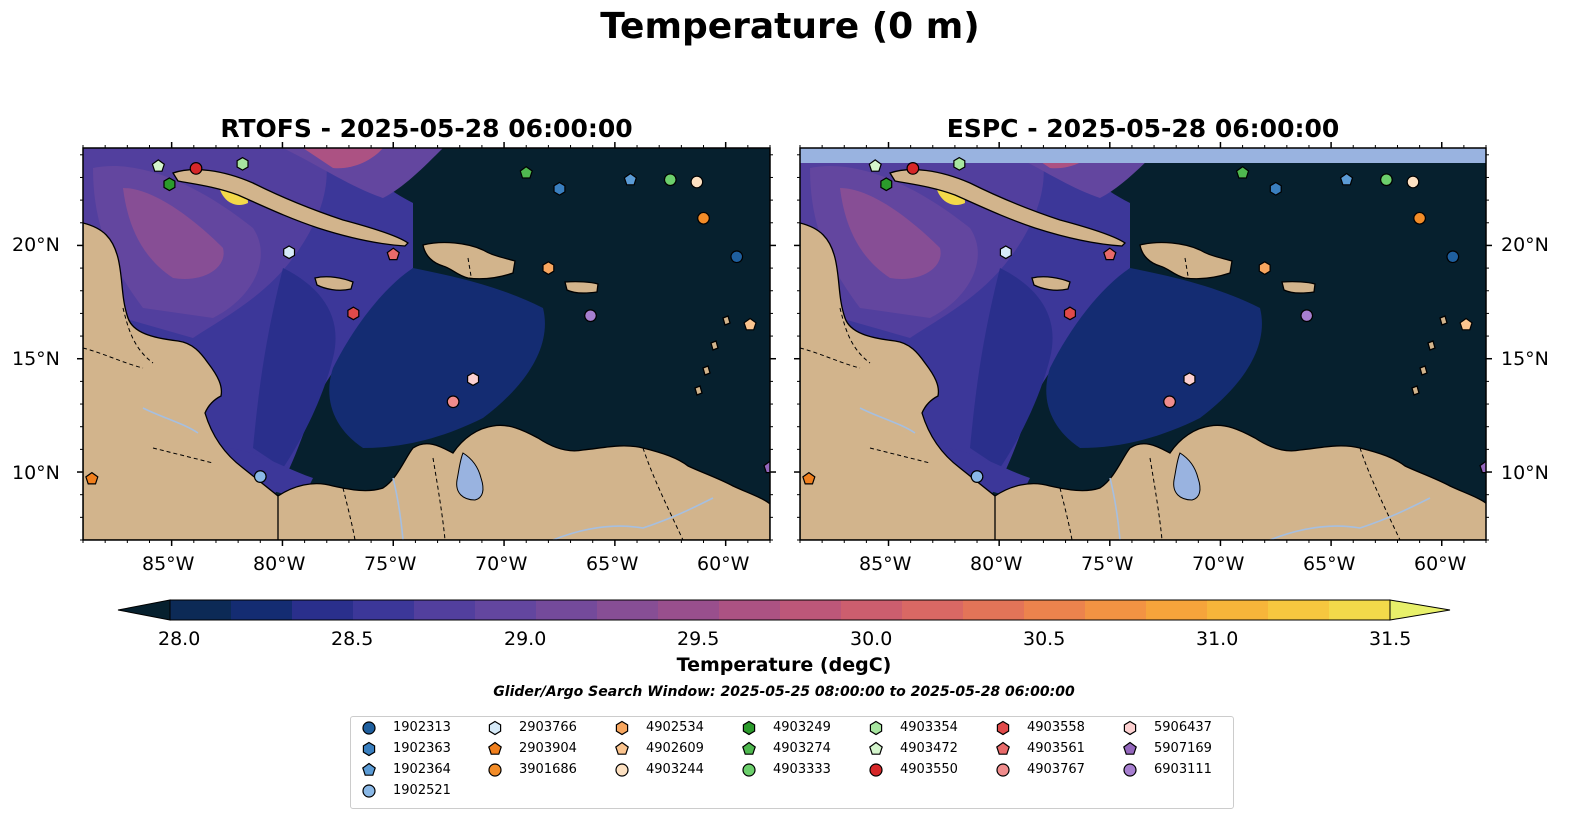  I want to click on legend-item-1902363: 1902363, so click(405, 748).